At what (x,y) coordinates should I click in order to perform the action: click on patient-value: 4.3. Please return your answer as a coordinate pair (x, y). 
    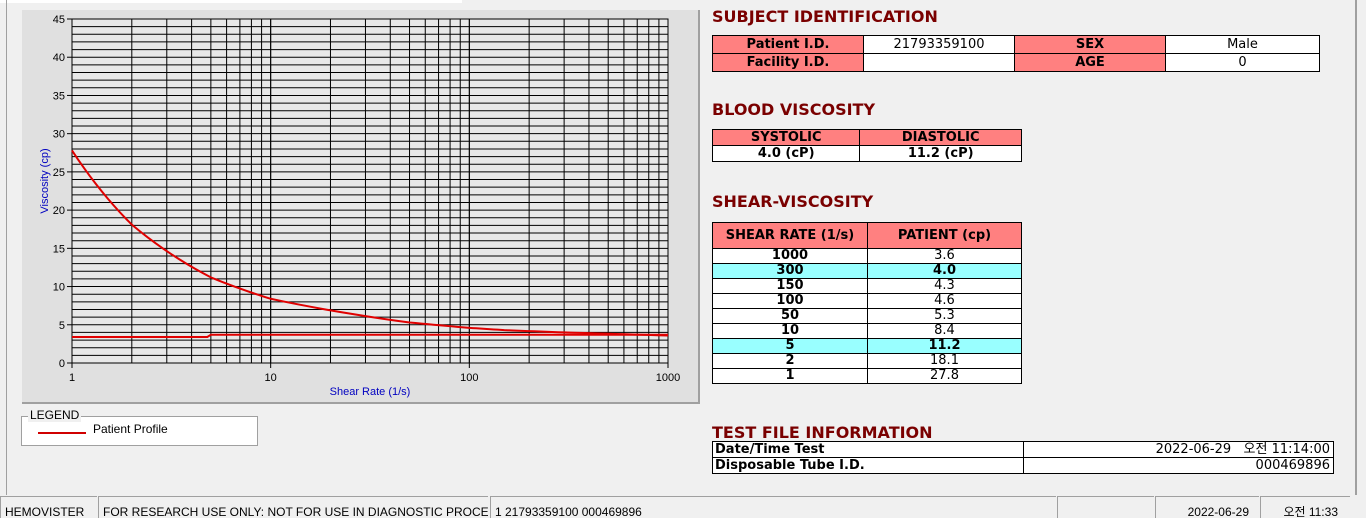
    Looking at the image, I should click on (944, 286).